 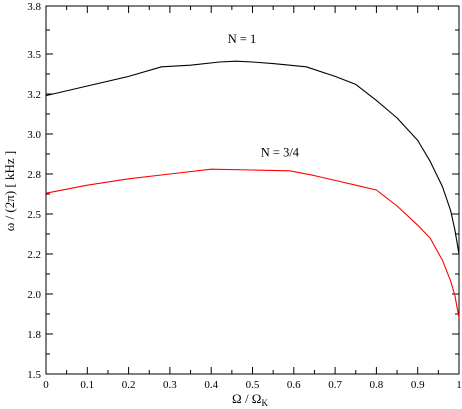 I want to click on y-tick-label: 3.5, so click(x=34, y=55).